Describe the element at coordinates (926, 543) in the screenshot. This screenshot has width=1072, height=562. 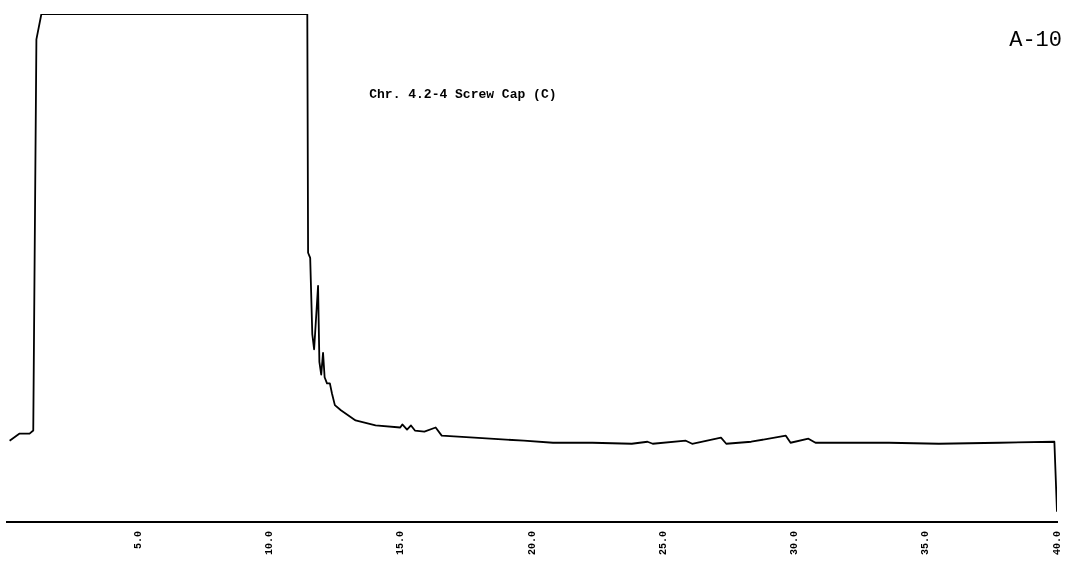
I see `x-tick-label: 35.0` at that location.